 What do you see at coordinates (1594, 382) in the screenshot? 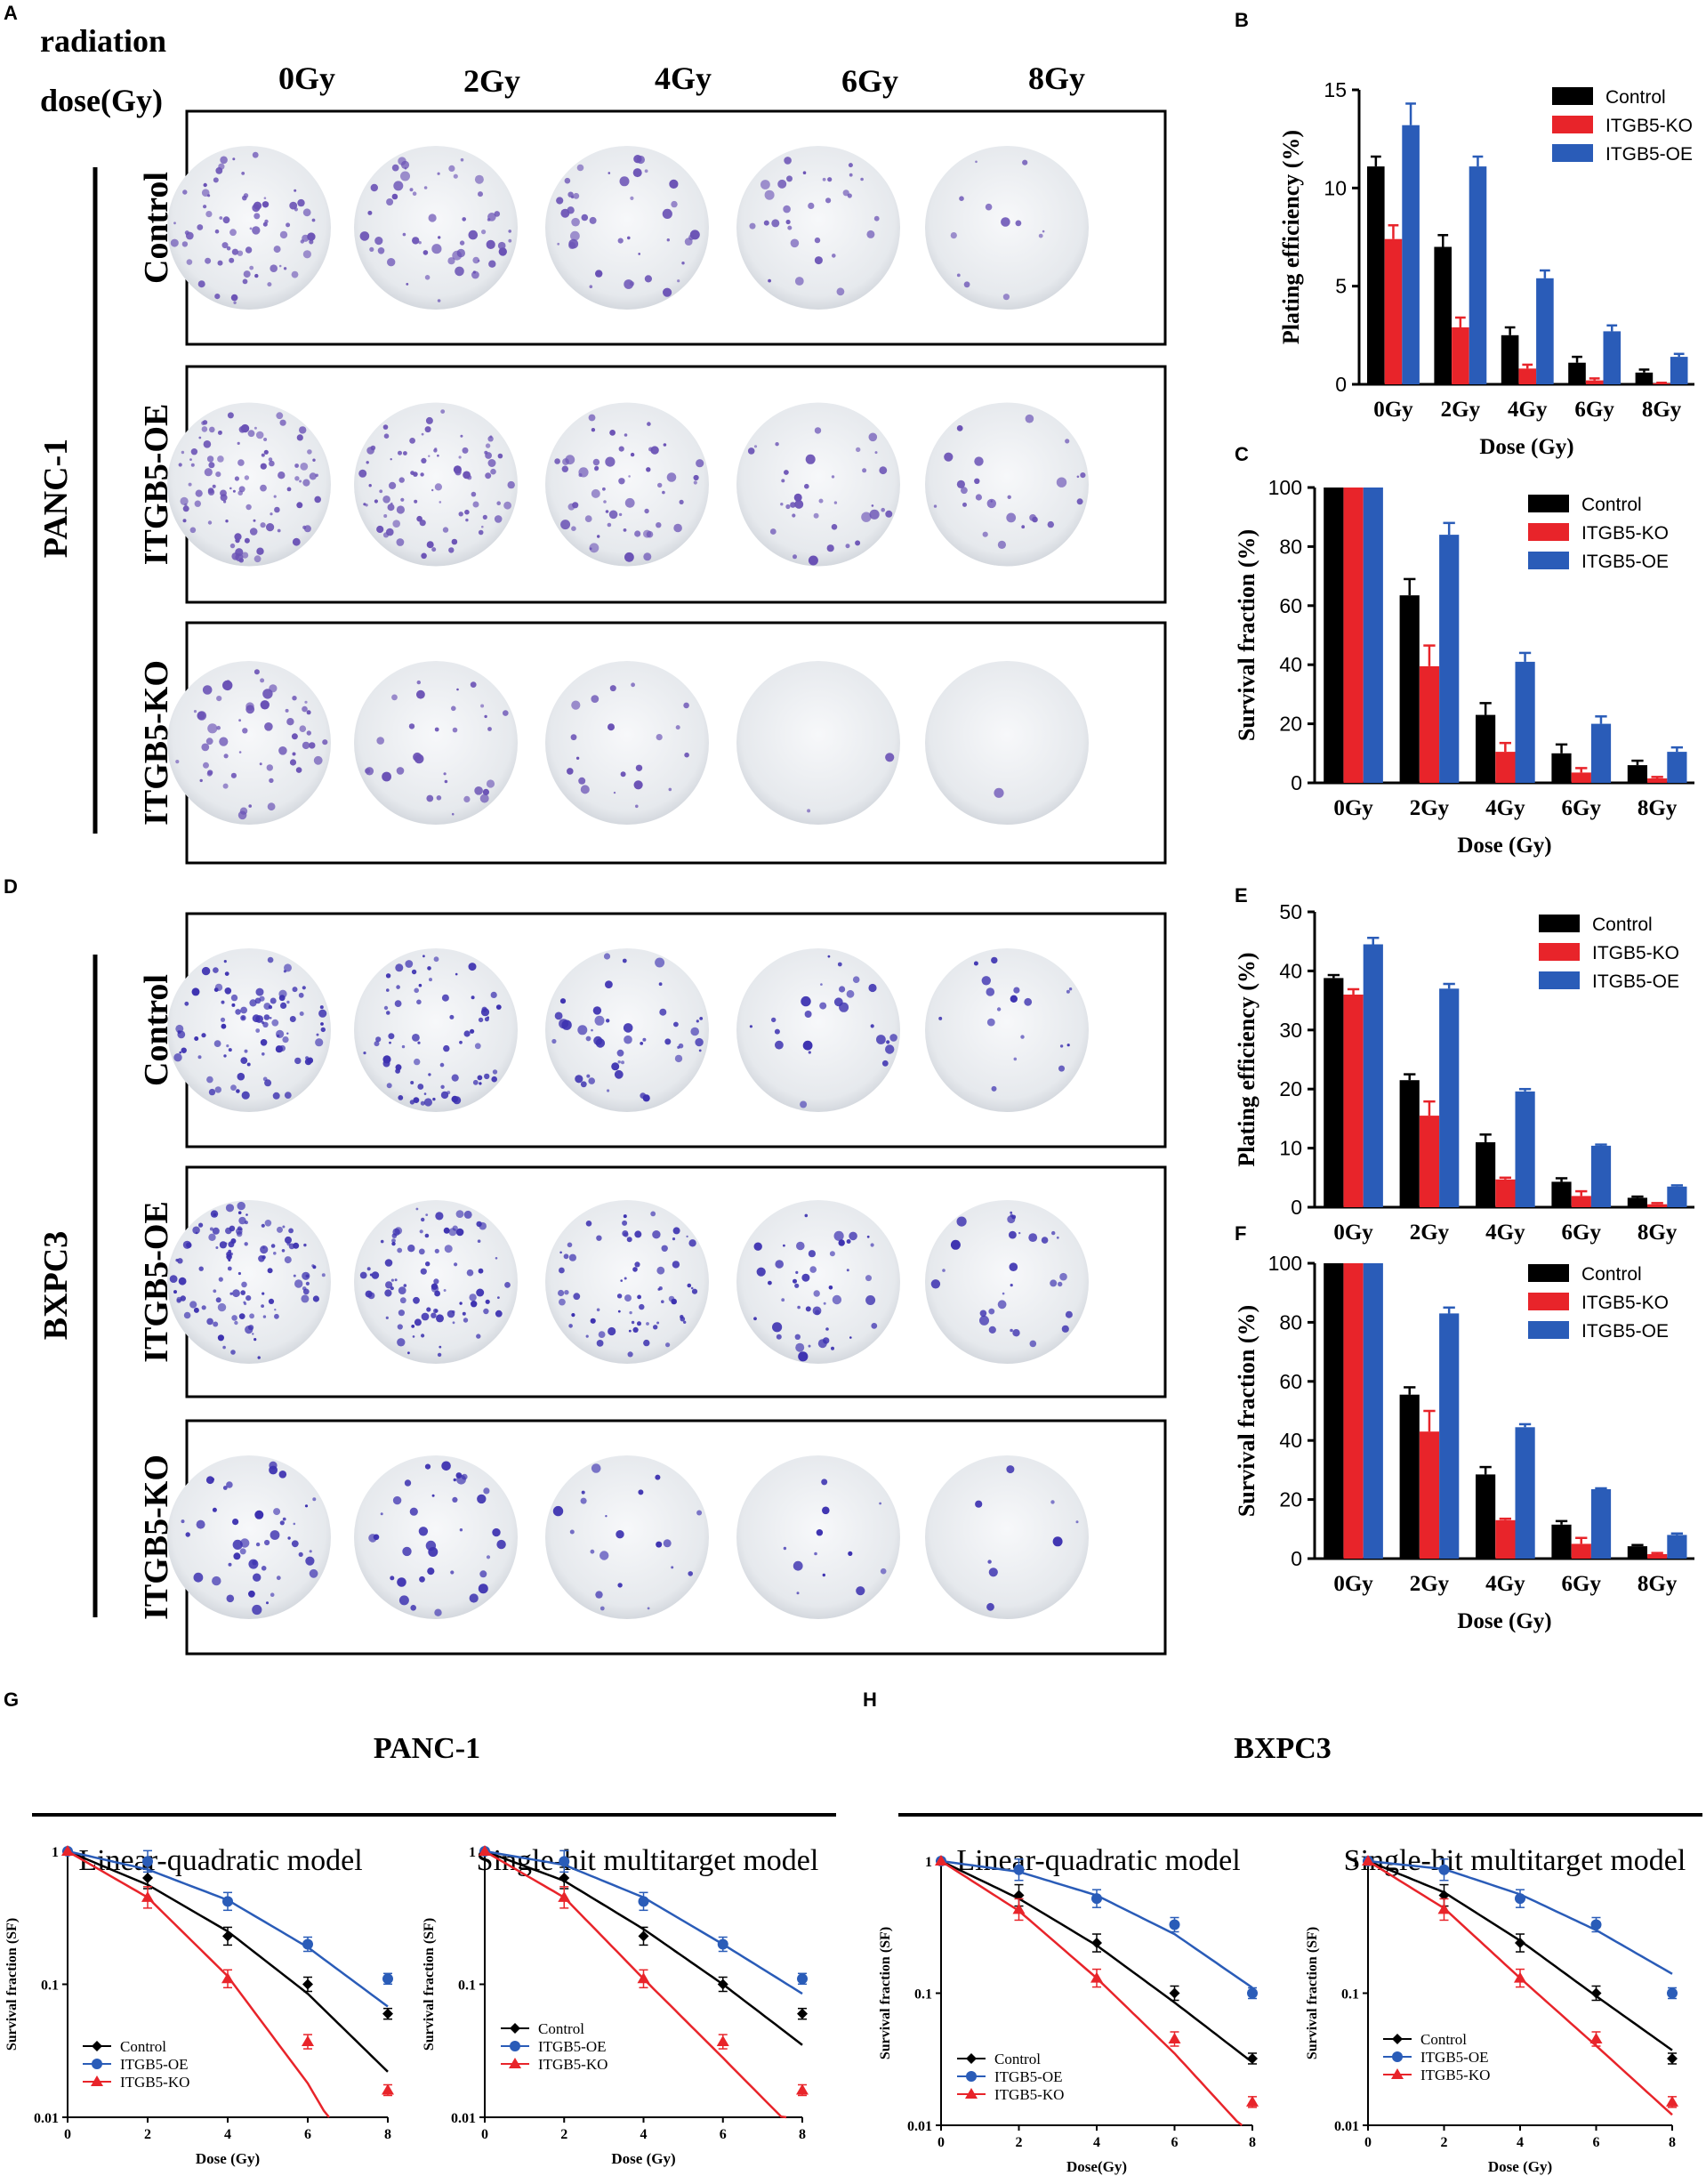
I see `bar-itgb5-ko` at bounding box center [1594, 382].